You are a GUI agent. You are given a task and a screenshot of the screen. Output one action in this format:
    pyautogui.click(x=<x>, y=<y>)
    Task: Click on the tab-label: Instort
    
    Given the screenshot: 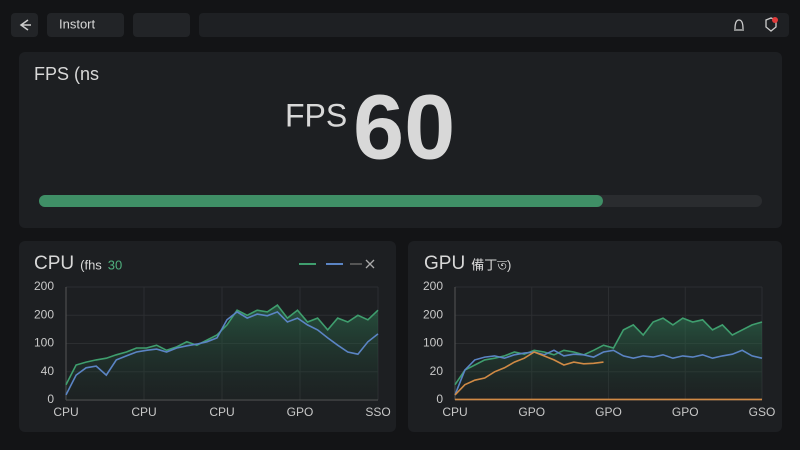 What is the action you would take?
    pyautogui.click(x=77, y=23)
    